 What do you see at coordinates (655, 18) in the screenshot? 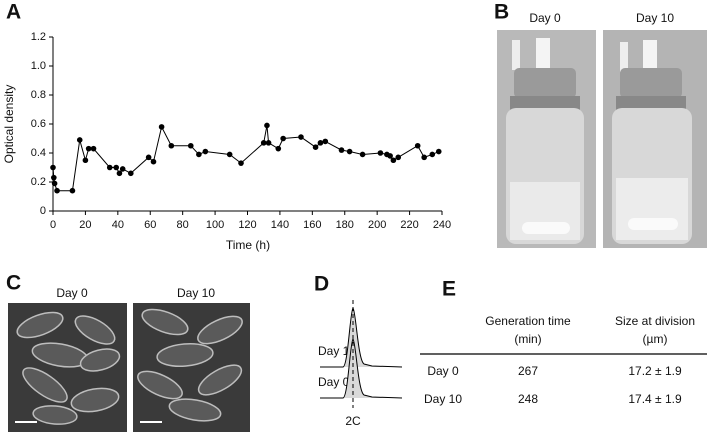
I see `photo-label: Day 10` at bounding box center [655, 18].